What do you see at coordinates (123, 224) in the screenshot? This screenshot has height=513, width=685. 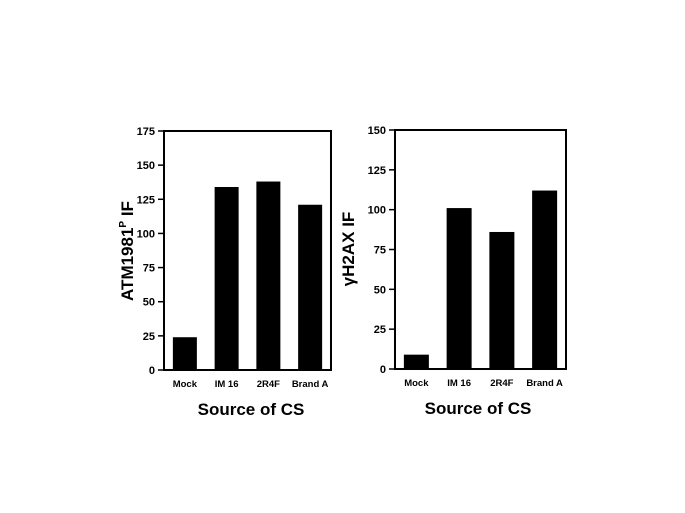 I see `y-axis-label-sup: P` at bounding box center [123, 224].